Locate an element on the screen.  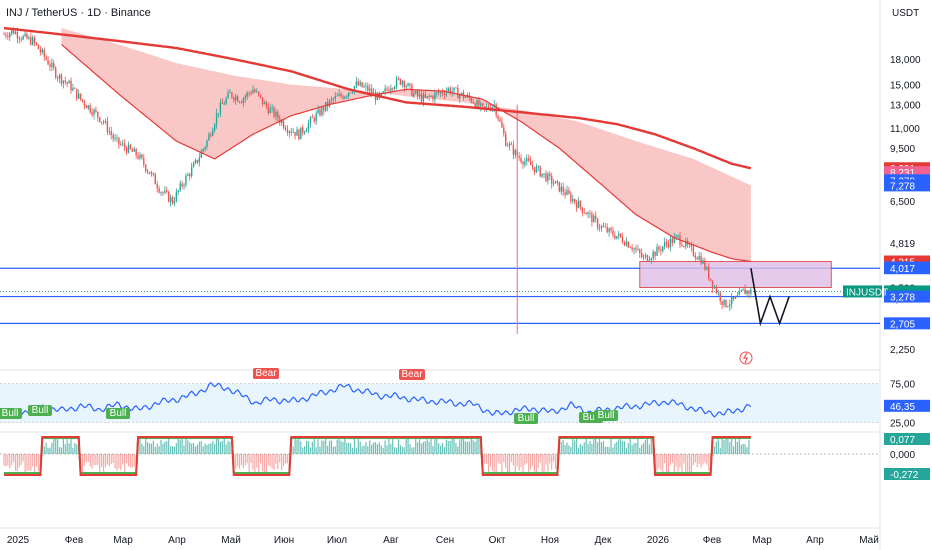
resistance-zone is located at coordinates (735, 275).